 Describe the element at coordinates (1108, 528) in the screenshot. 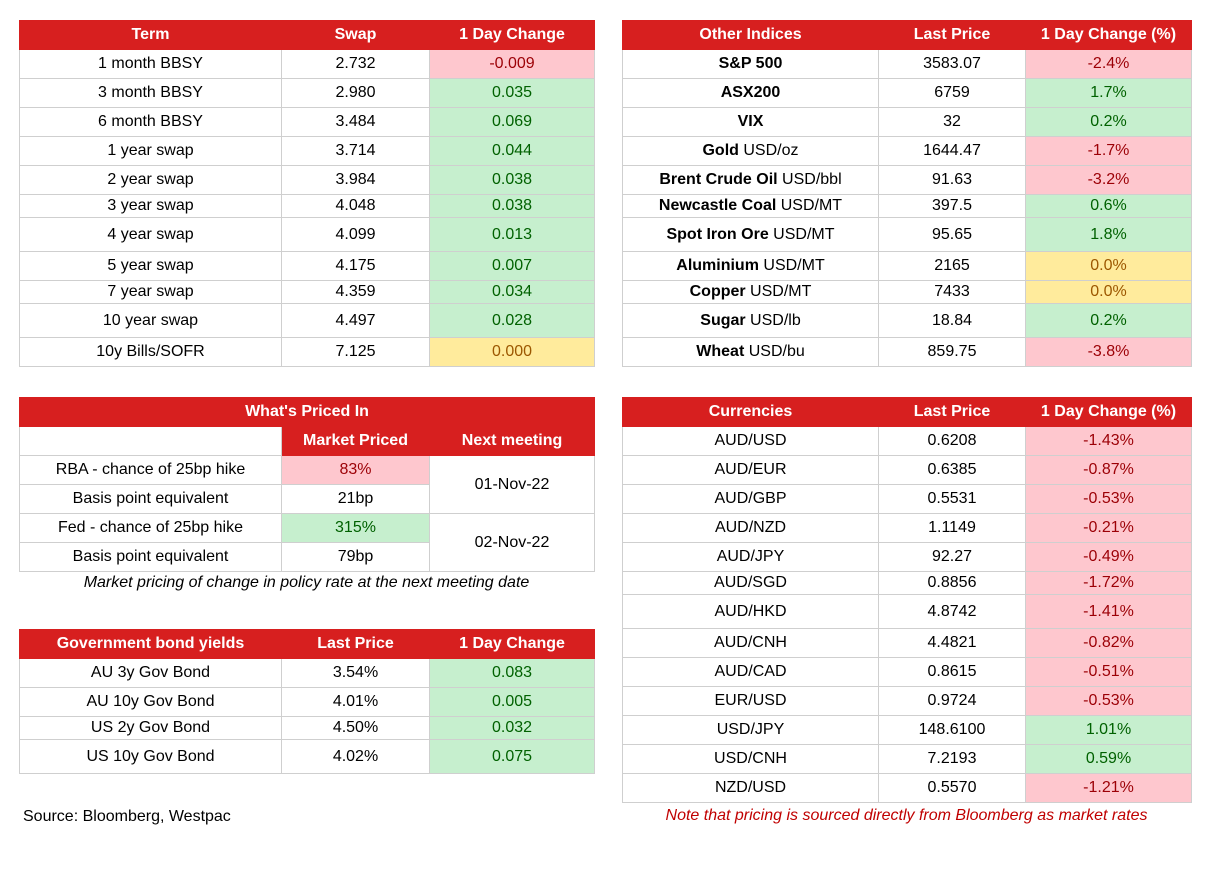

I see `currency-change: -0.21%` at that location.